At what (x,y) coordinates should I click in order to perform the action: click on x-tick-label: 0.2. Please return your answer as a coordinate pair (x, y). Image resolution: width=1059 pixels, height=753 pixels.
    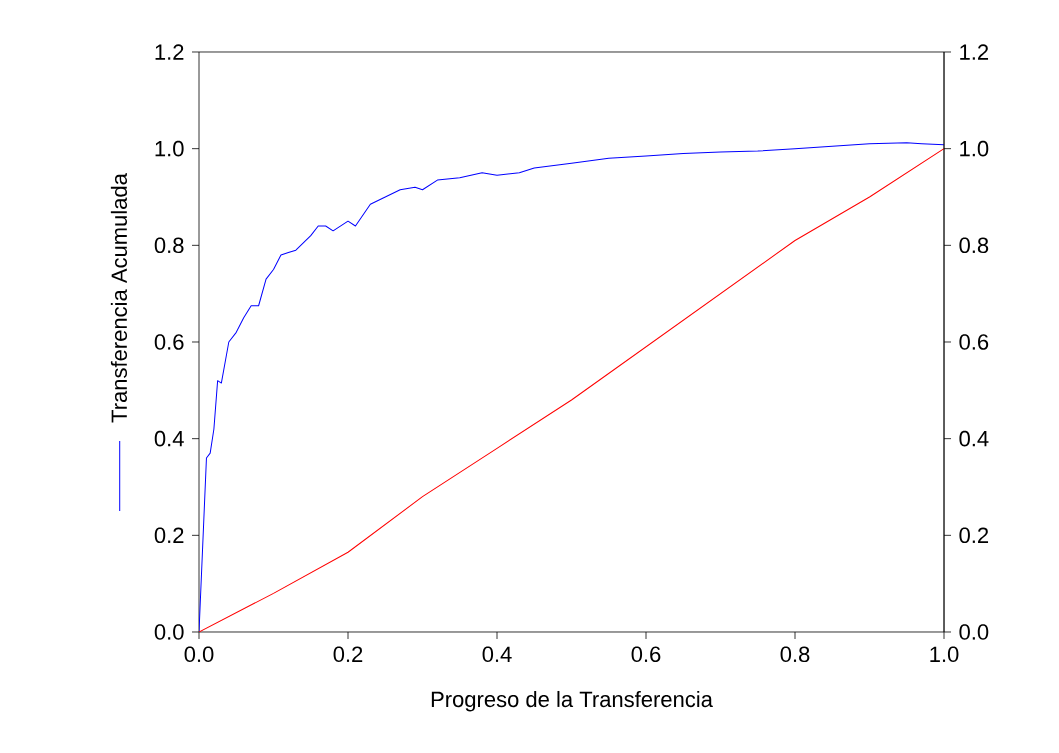
    Looking at the image, I should click on (348, 654).